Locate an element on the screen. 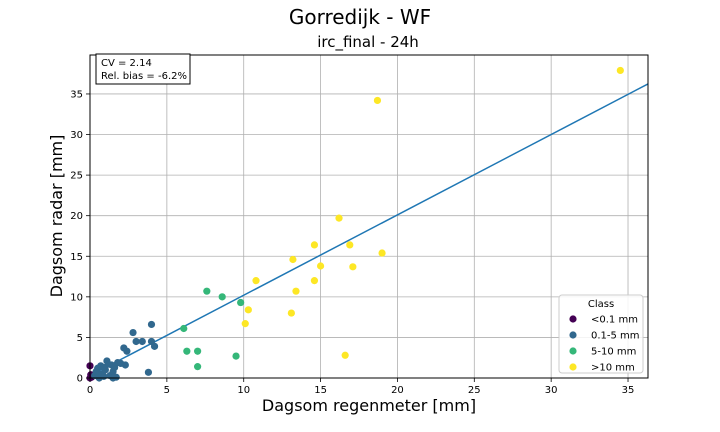 The height and width of the screenshot is (432, 720). x-axis-label: Dagsom regenmeter [mm] is located at coordinates (369, 405).